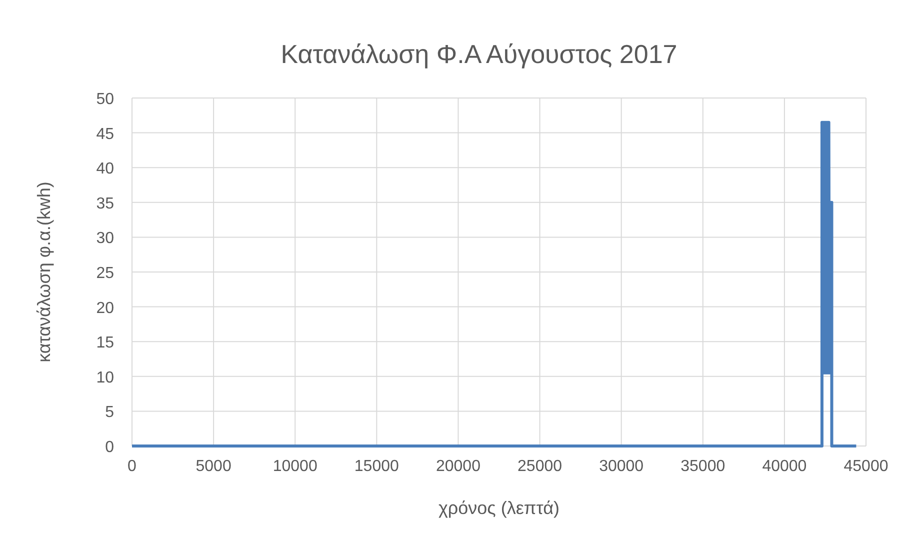  I want to click on x-tick-label: 45000, so click(866, 466).